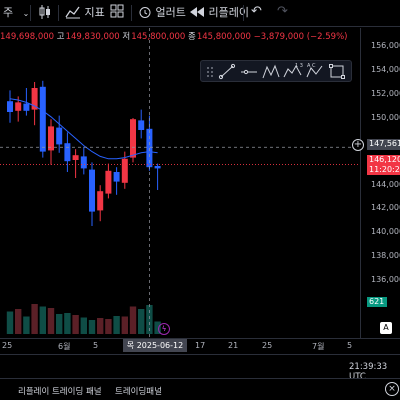 This screenshot has width=400, height=400. Describe the element at coordinates (83, 129) in the screenshot. I see `moving-average-line` at that location.